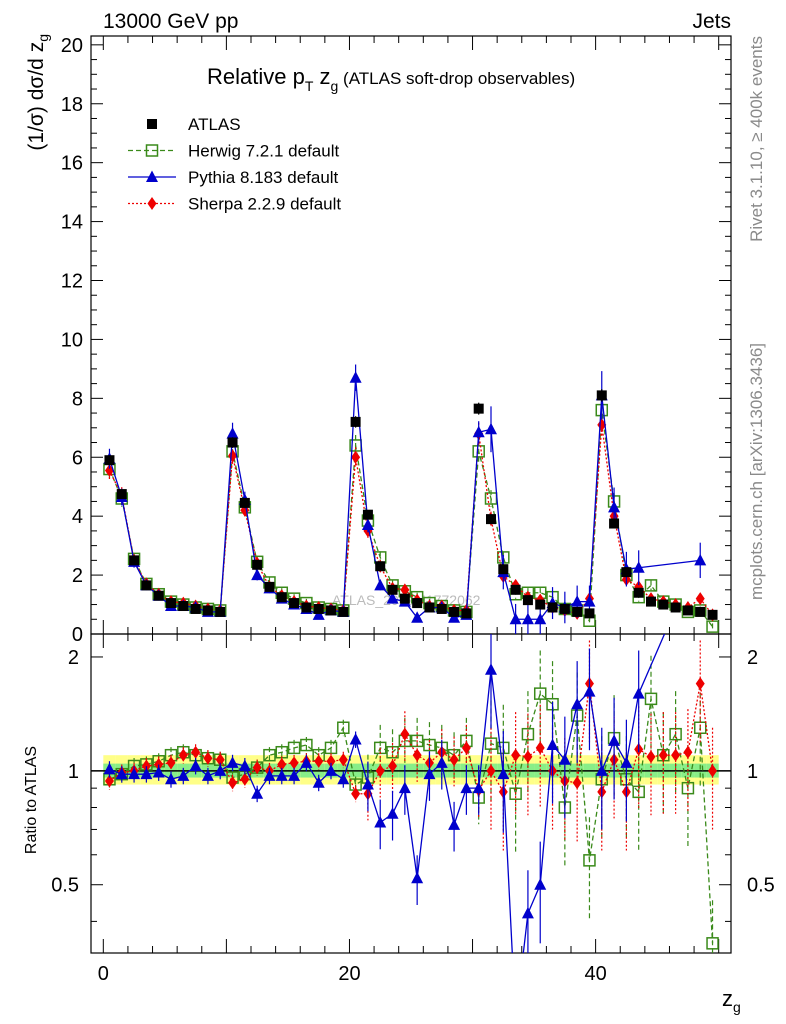 Image resolution: width=786 pixels, height=1024 pixels. Describe the element at coordinates (77, 458) in the screenshot. I see `main-ytick-label: 6` at that location.